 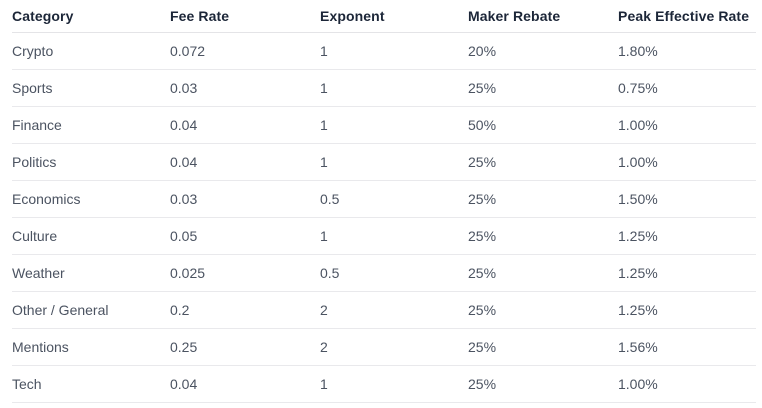 What do you see at coordinates (687, 88) in the screenshot?
I see `cell-peak-effective-rate: 0.75%` at bounding box center [687, 88].